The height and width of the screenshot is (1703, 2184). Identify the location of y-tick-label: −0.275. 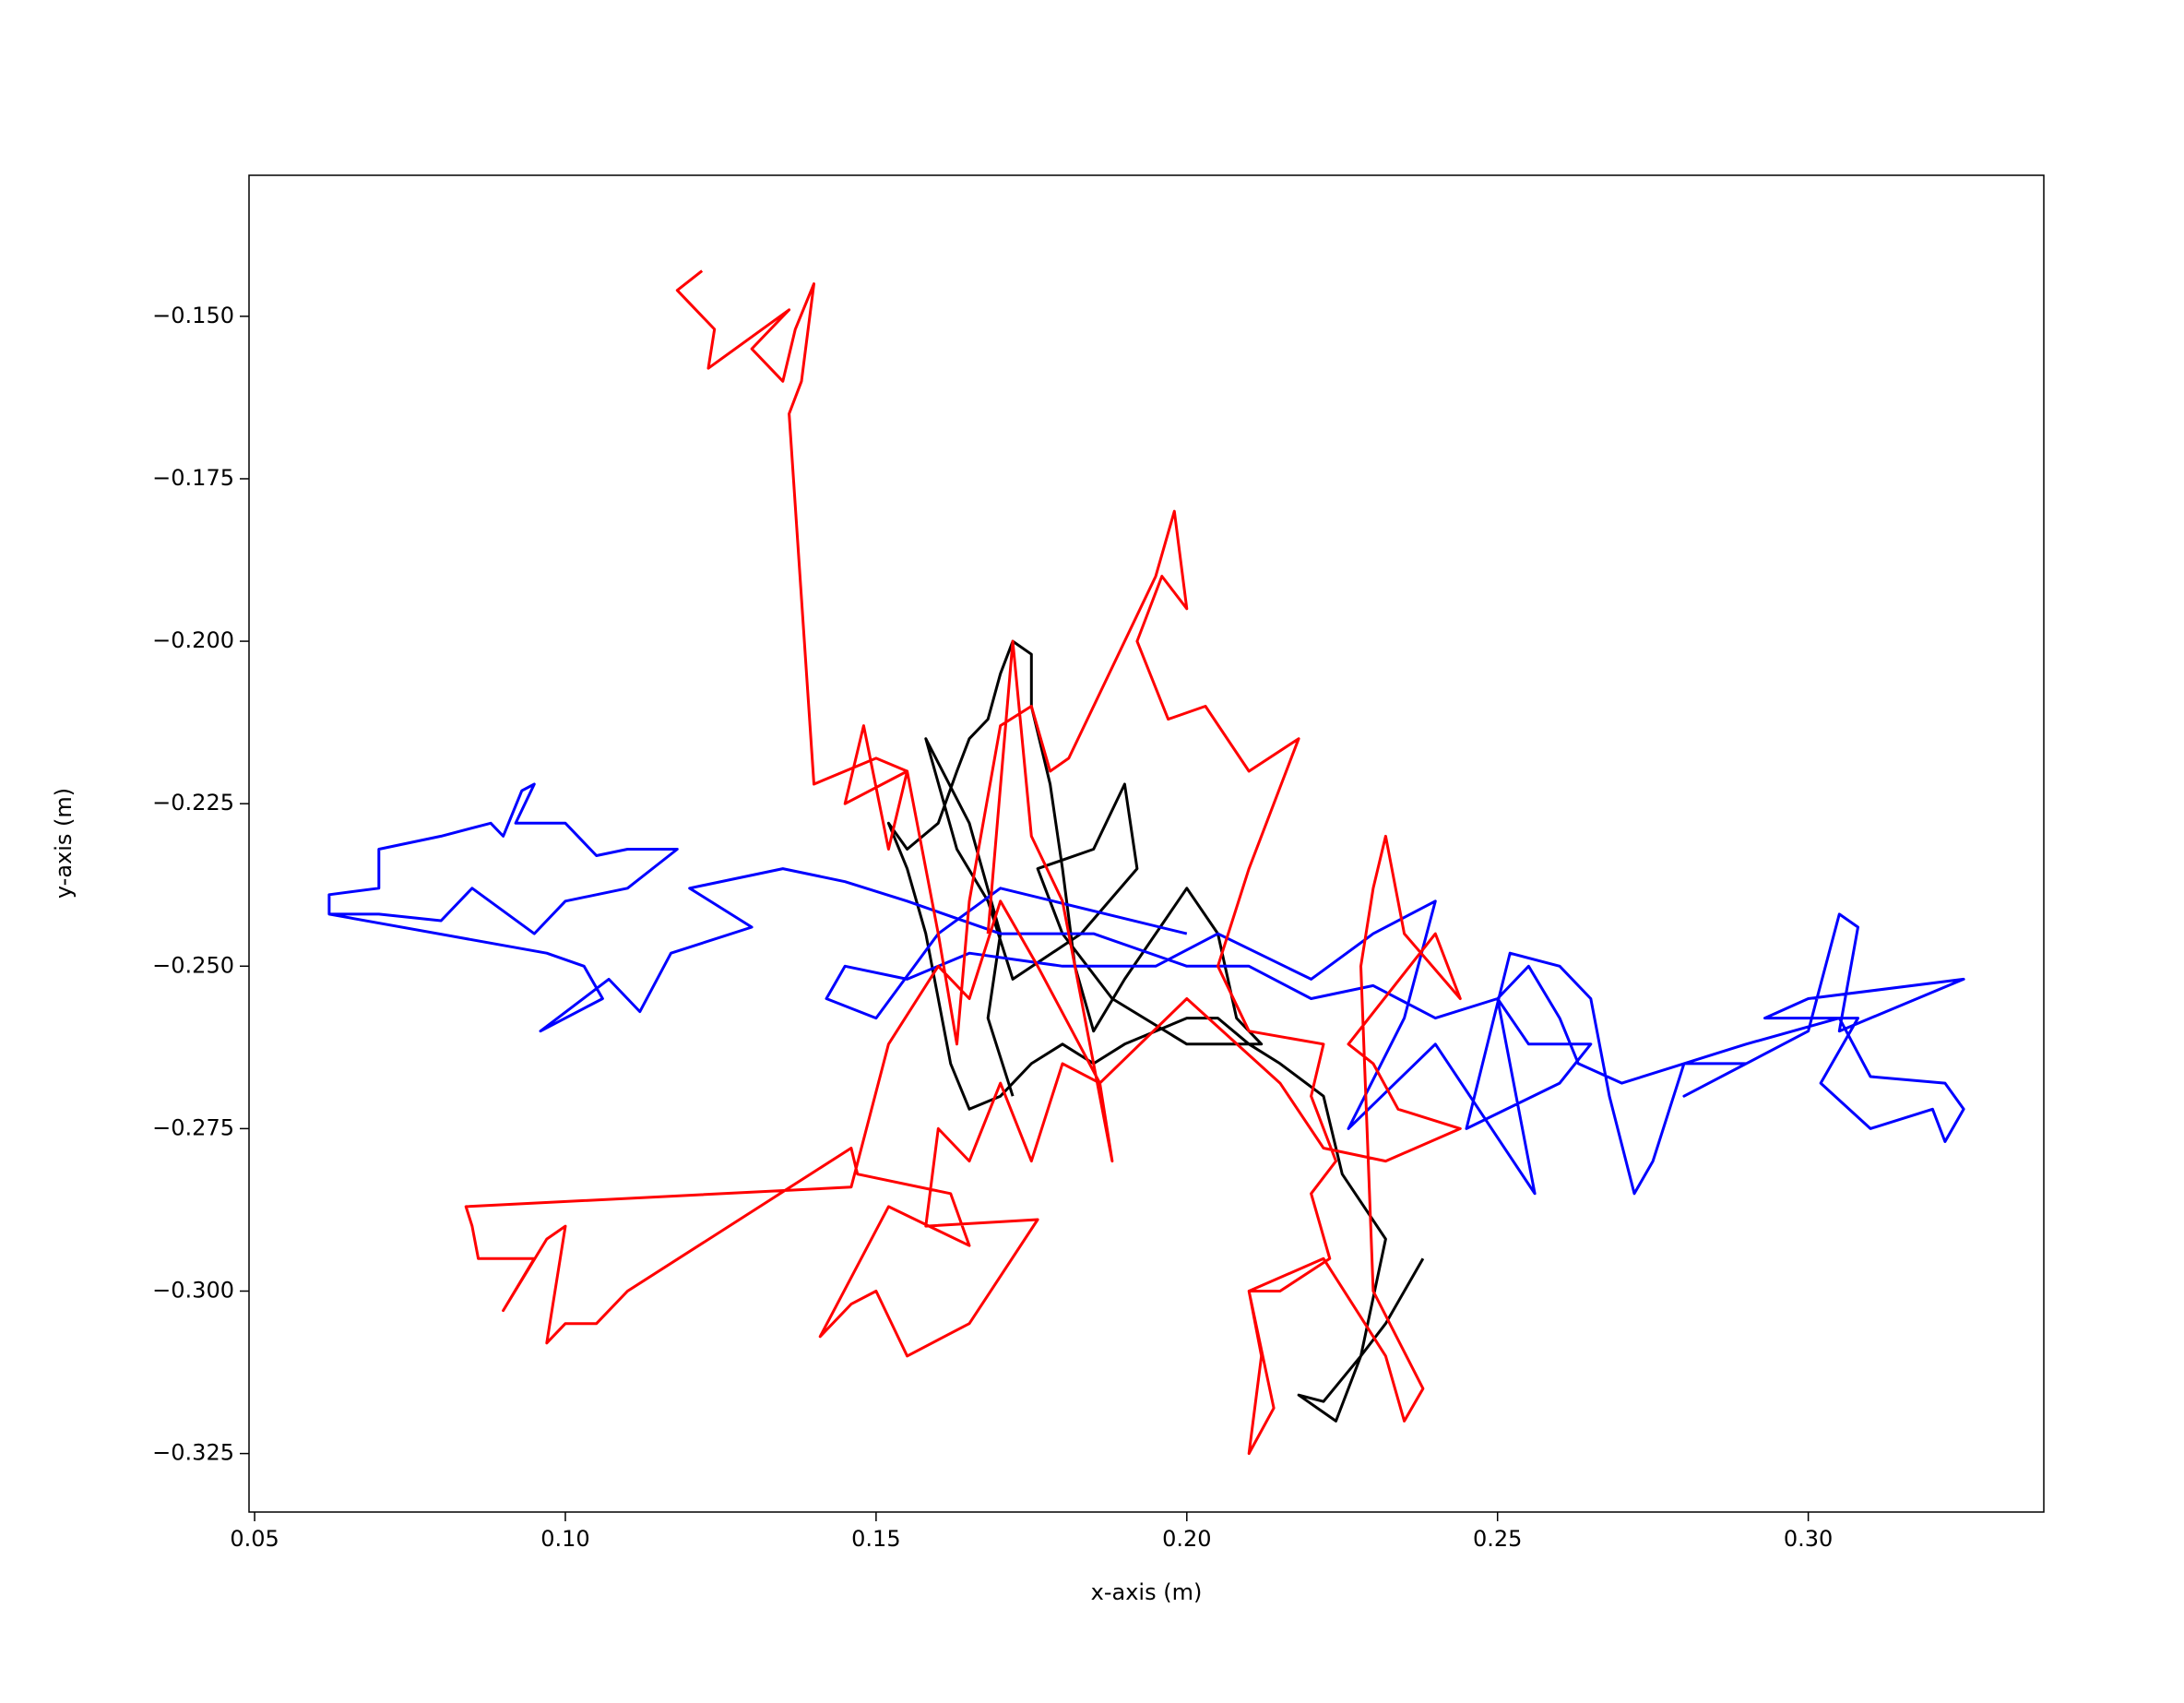
(193, 1127).